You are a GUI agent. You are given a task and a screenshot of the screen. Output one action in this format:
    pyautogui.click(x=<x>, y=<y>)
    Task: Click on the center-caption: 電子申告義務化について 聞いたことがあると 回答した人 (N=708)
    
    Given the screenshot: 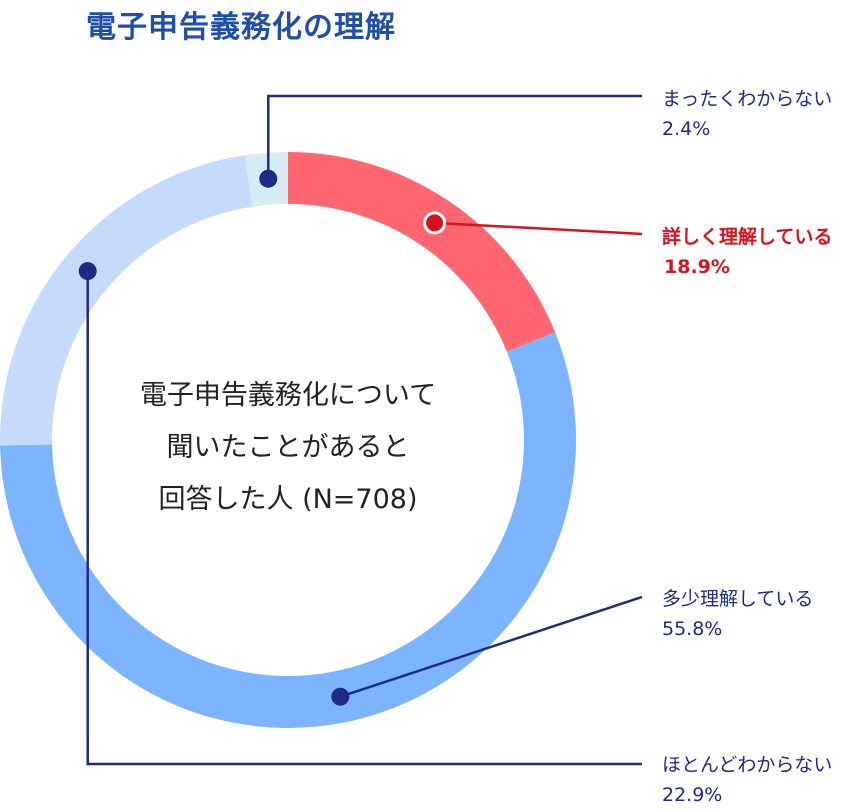 What is the action you would take?
    pyautogui.click(x=288, y=448)
    